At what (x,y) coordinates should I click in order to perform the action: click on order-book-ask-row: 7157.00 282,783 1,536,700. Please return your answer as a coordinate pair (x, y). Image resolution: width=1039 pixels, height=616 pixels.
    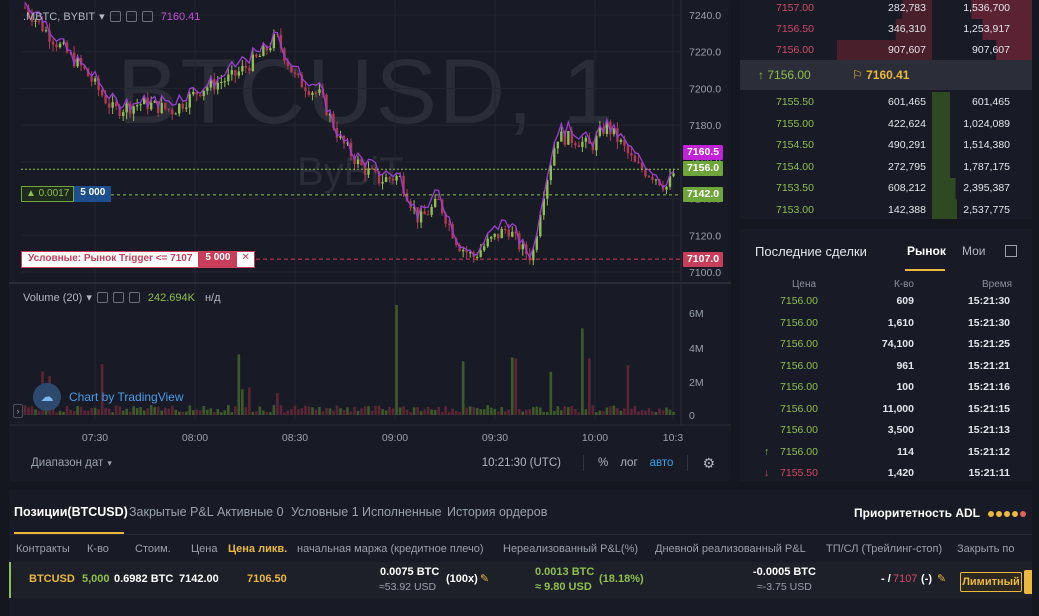
    Looking at the image, I should click on (886, 9).